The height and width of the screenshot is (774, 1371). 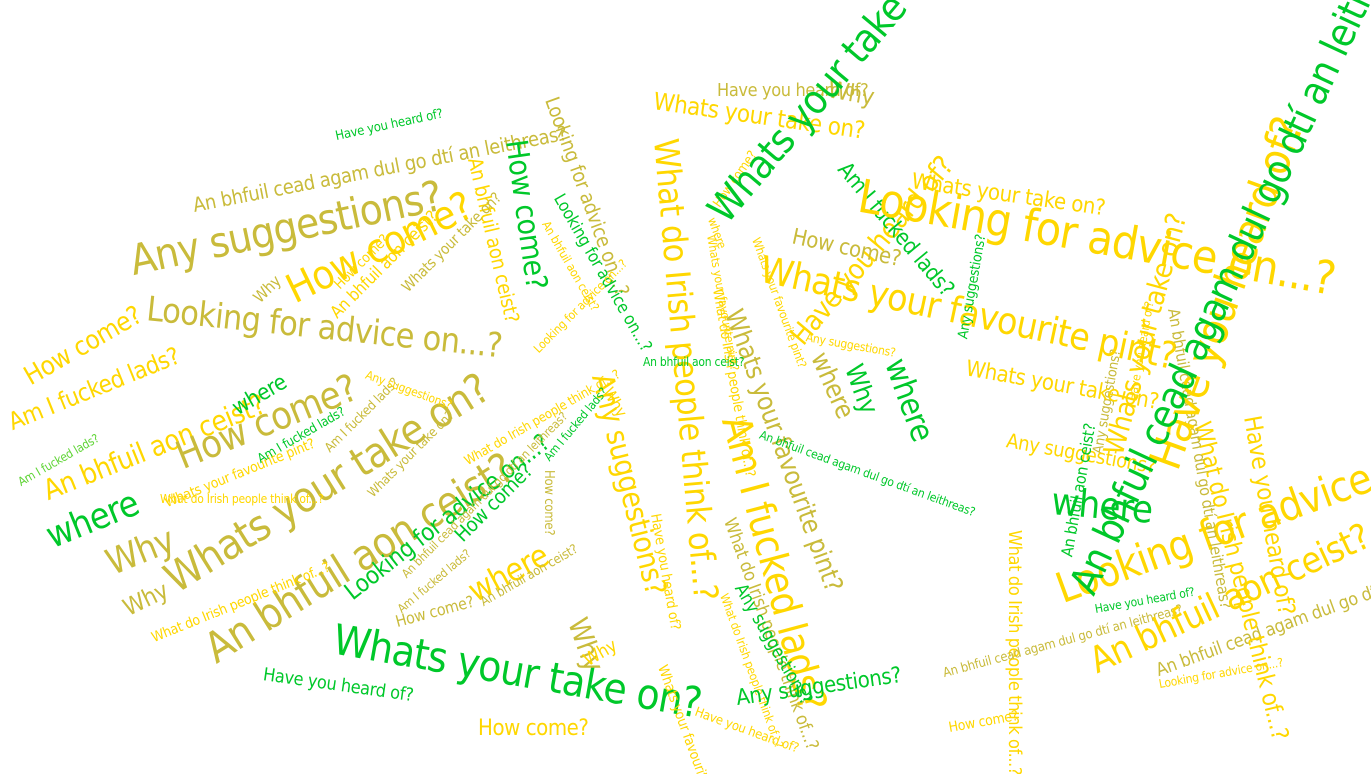 I want to click on cloud-word: Why, so click(x=145, y=599).